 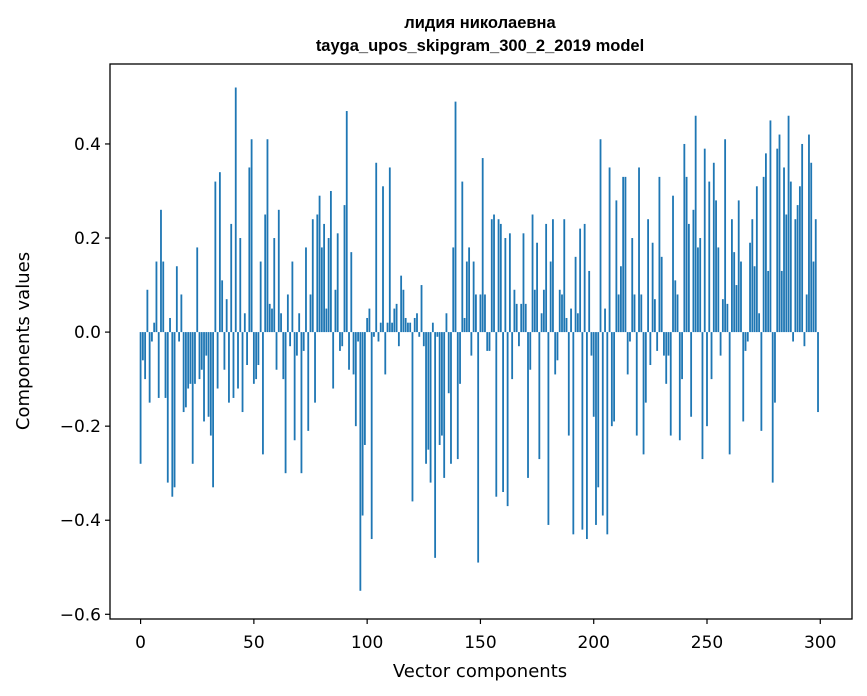 I want to click on y-tick-label: 0.2, so click(x=87, y=239).